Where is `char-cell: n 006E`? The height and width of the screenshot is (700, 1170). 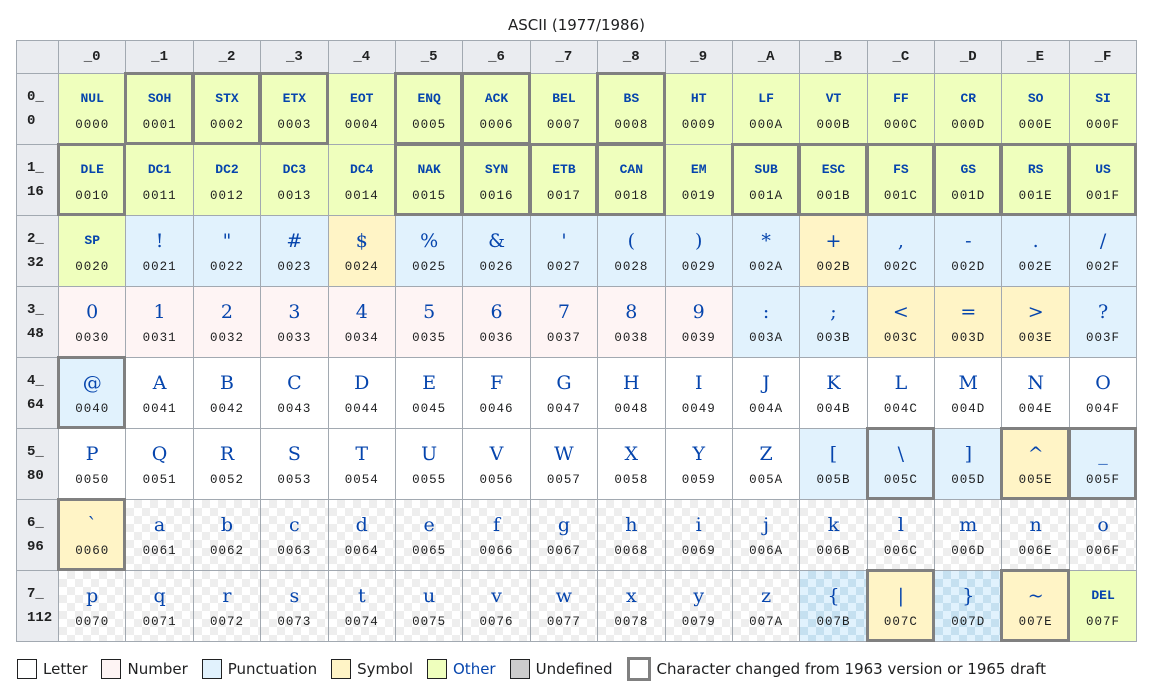 char-cell: n 006E is located at coordinates (1036, 535).